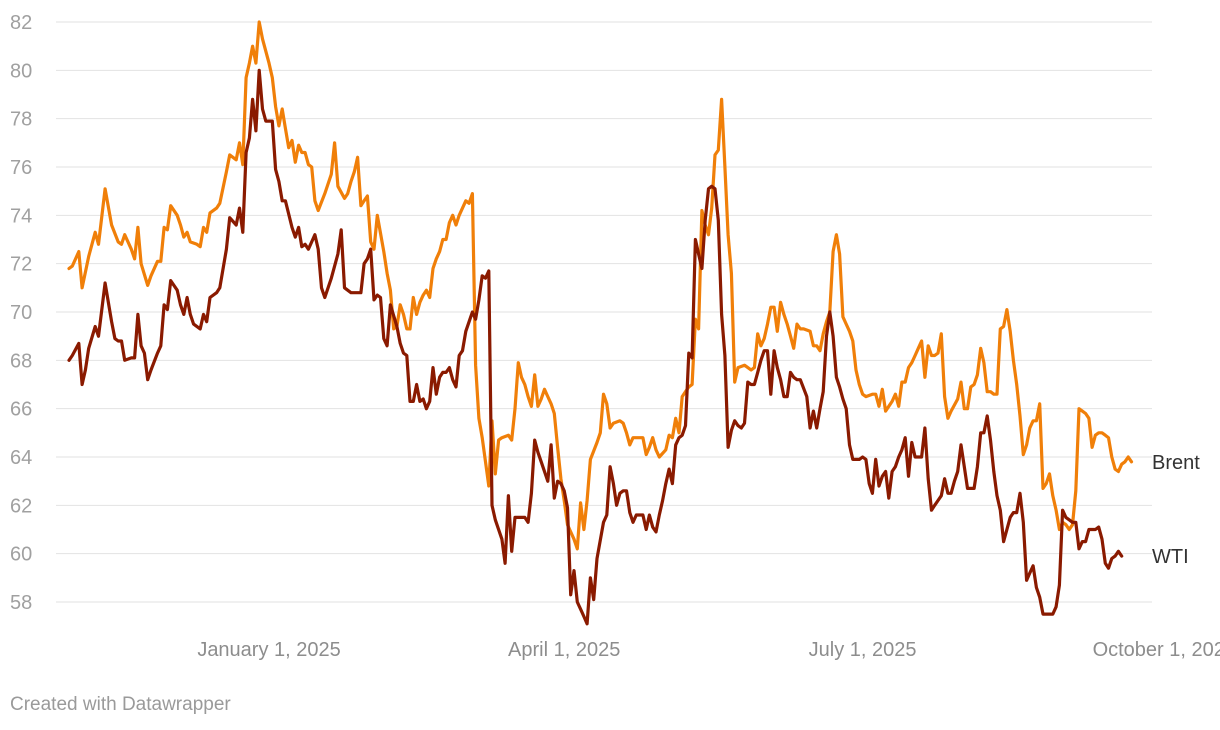  Describe the element at coordinates (21, 506) in the screenshot. I see `y-tick-label-62: 62` at that location.